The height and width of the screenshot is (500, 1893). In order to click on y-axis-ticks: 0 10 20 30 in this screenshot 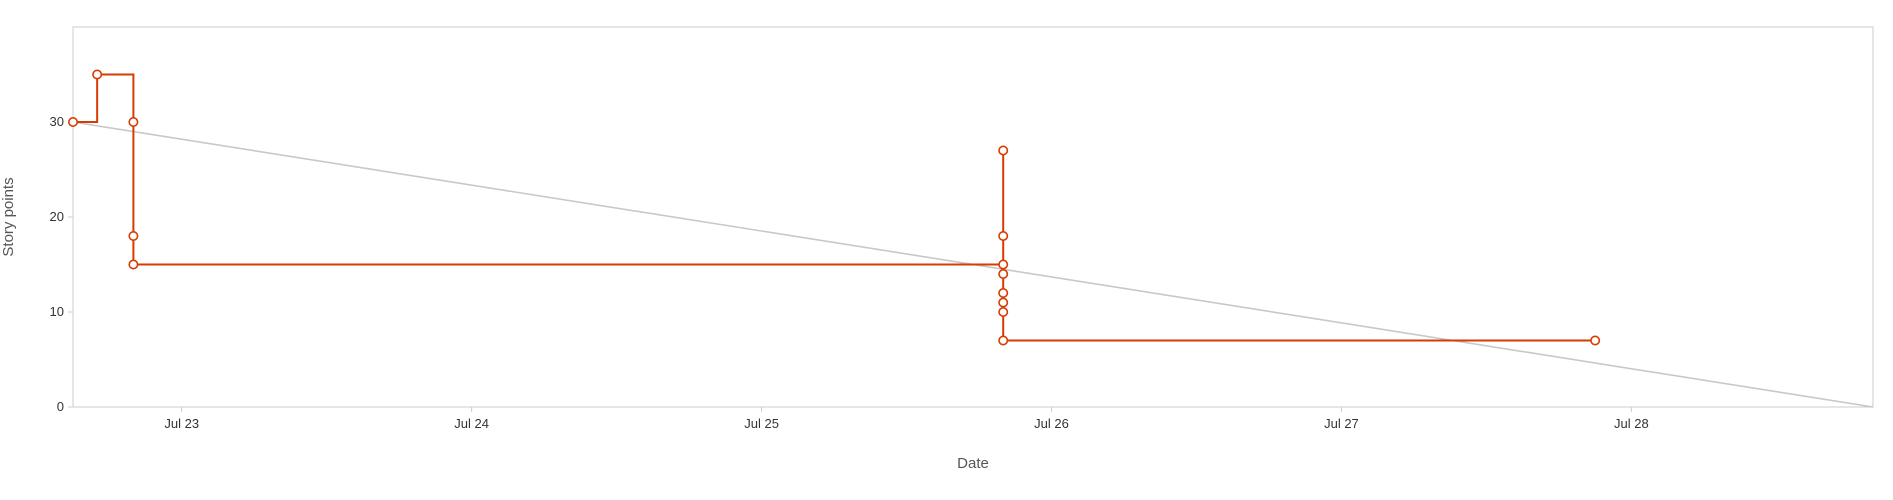, I will do `click(61, 264)`.